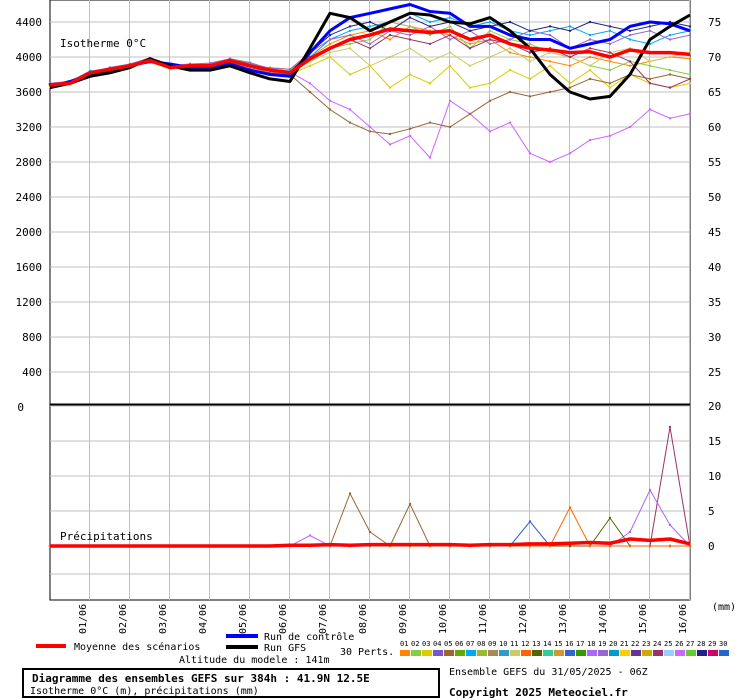 Image resolution: width=740 pixels, height=700 pixels. What do you see at coordinates (32, 337) in the screenshot?
I see `isotherm-y-tick-label: 800` at bounding box center [32, 337].